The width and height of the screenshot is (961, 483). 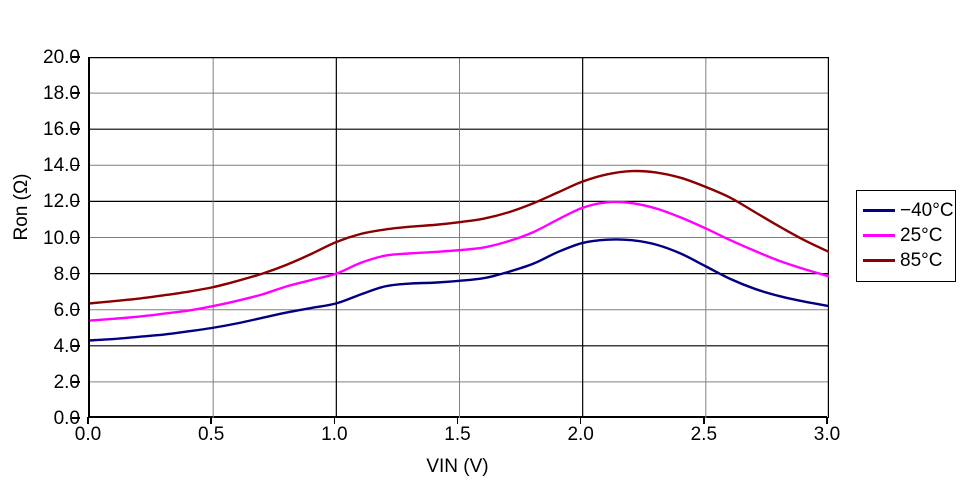 I want to click on legend-item-label: 85°C, so click(x=921, y=260).